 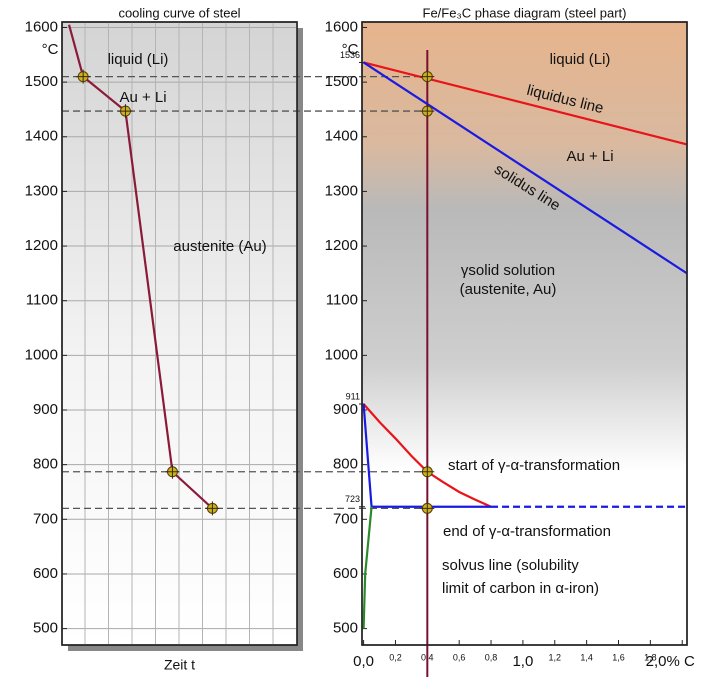 What do you see at coordinates (508, 270) in the screenshot?
I see `annotation: γsolid solution` at bounding box center [508, 270].